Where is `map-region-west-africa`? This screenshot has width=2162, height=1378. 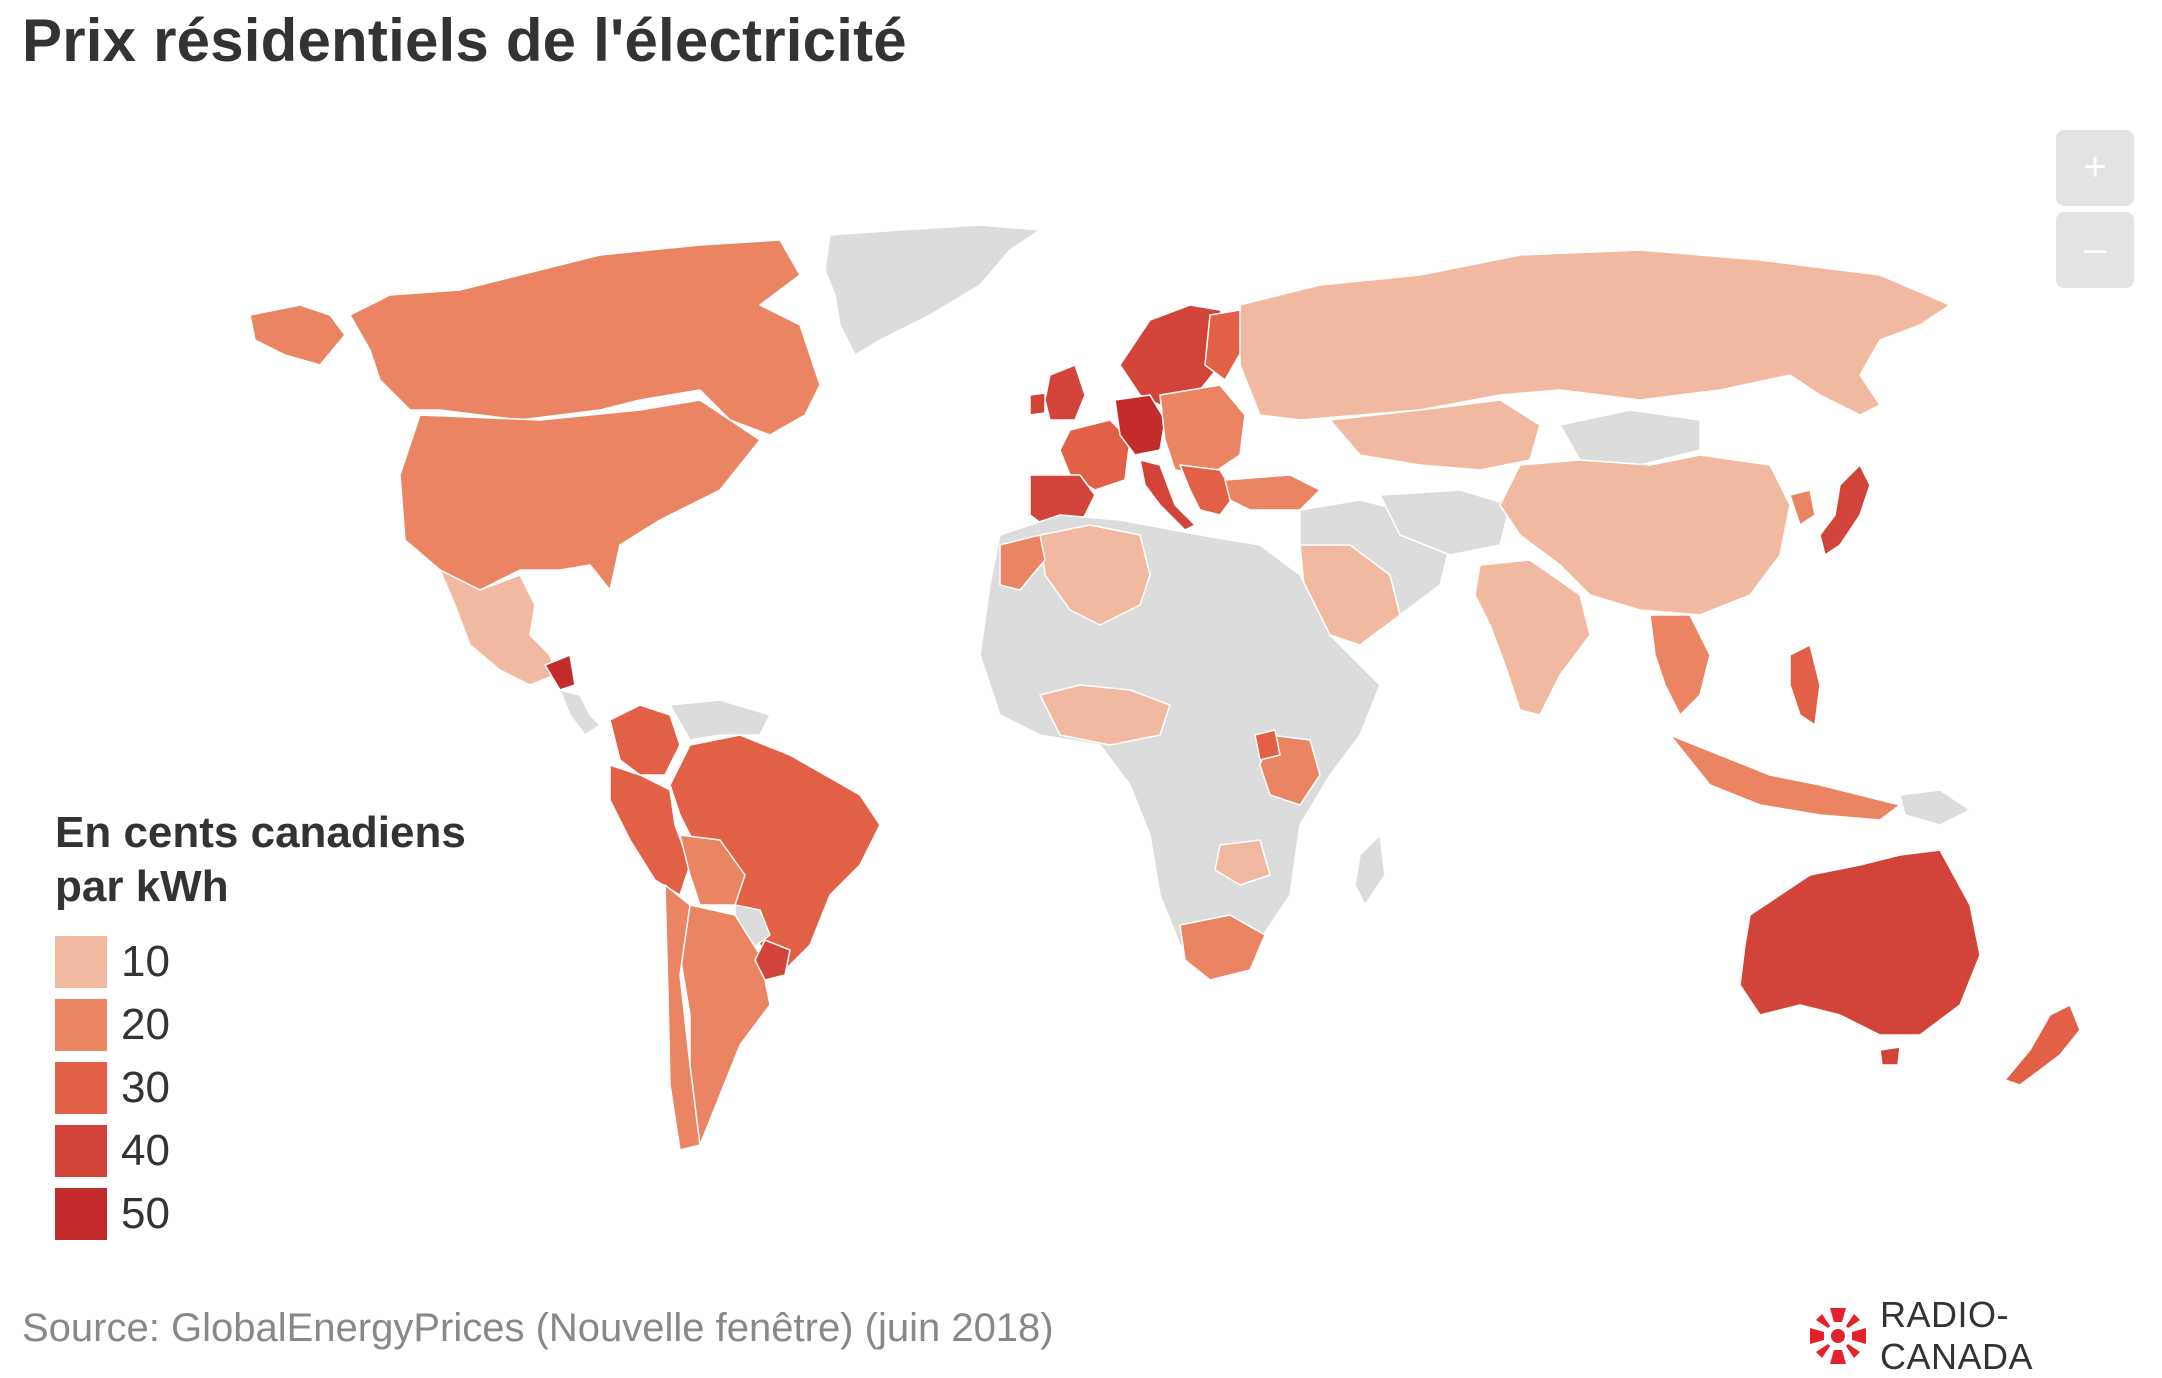 map-region-west-africa is located at coordinates (1105, 715).